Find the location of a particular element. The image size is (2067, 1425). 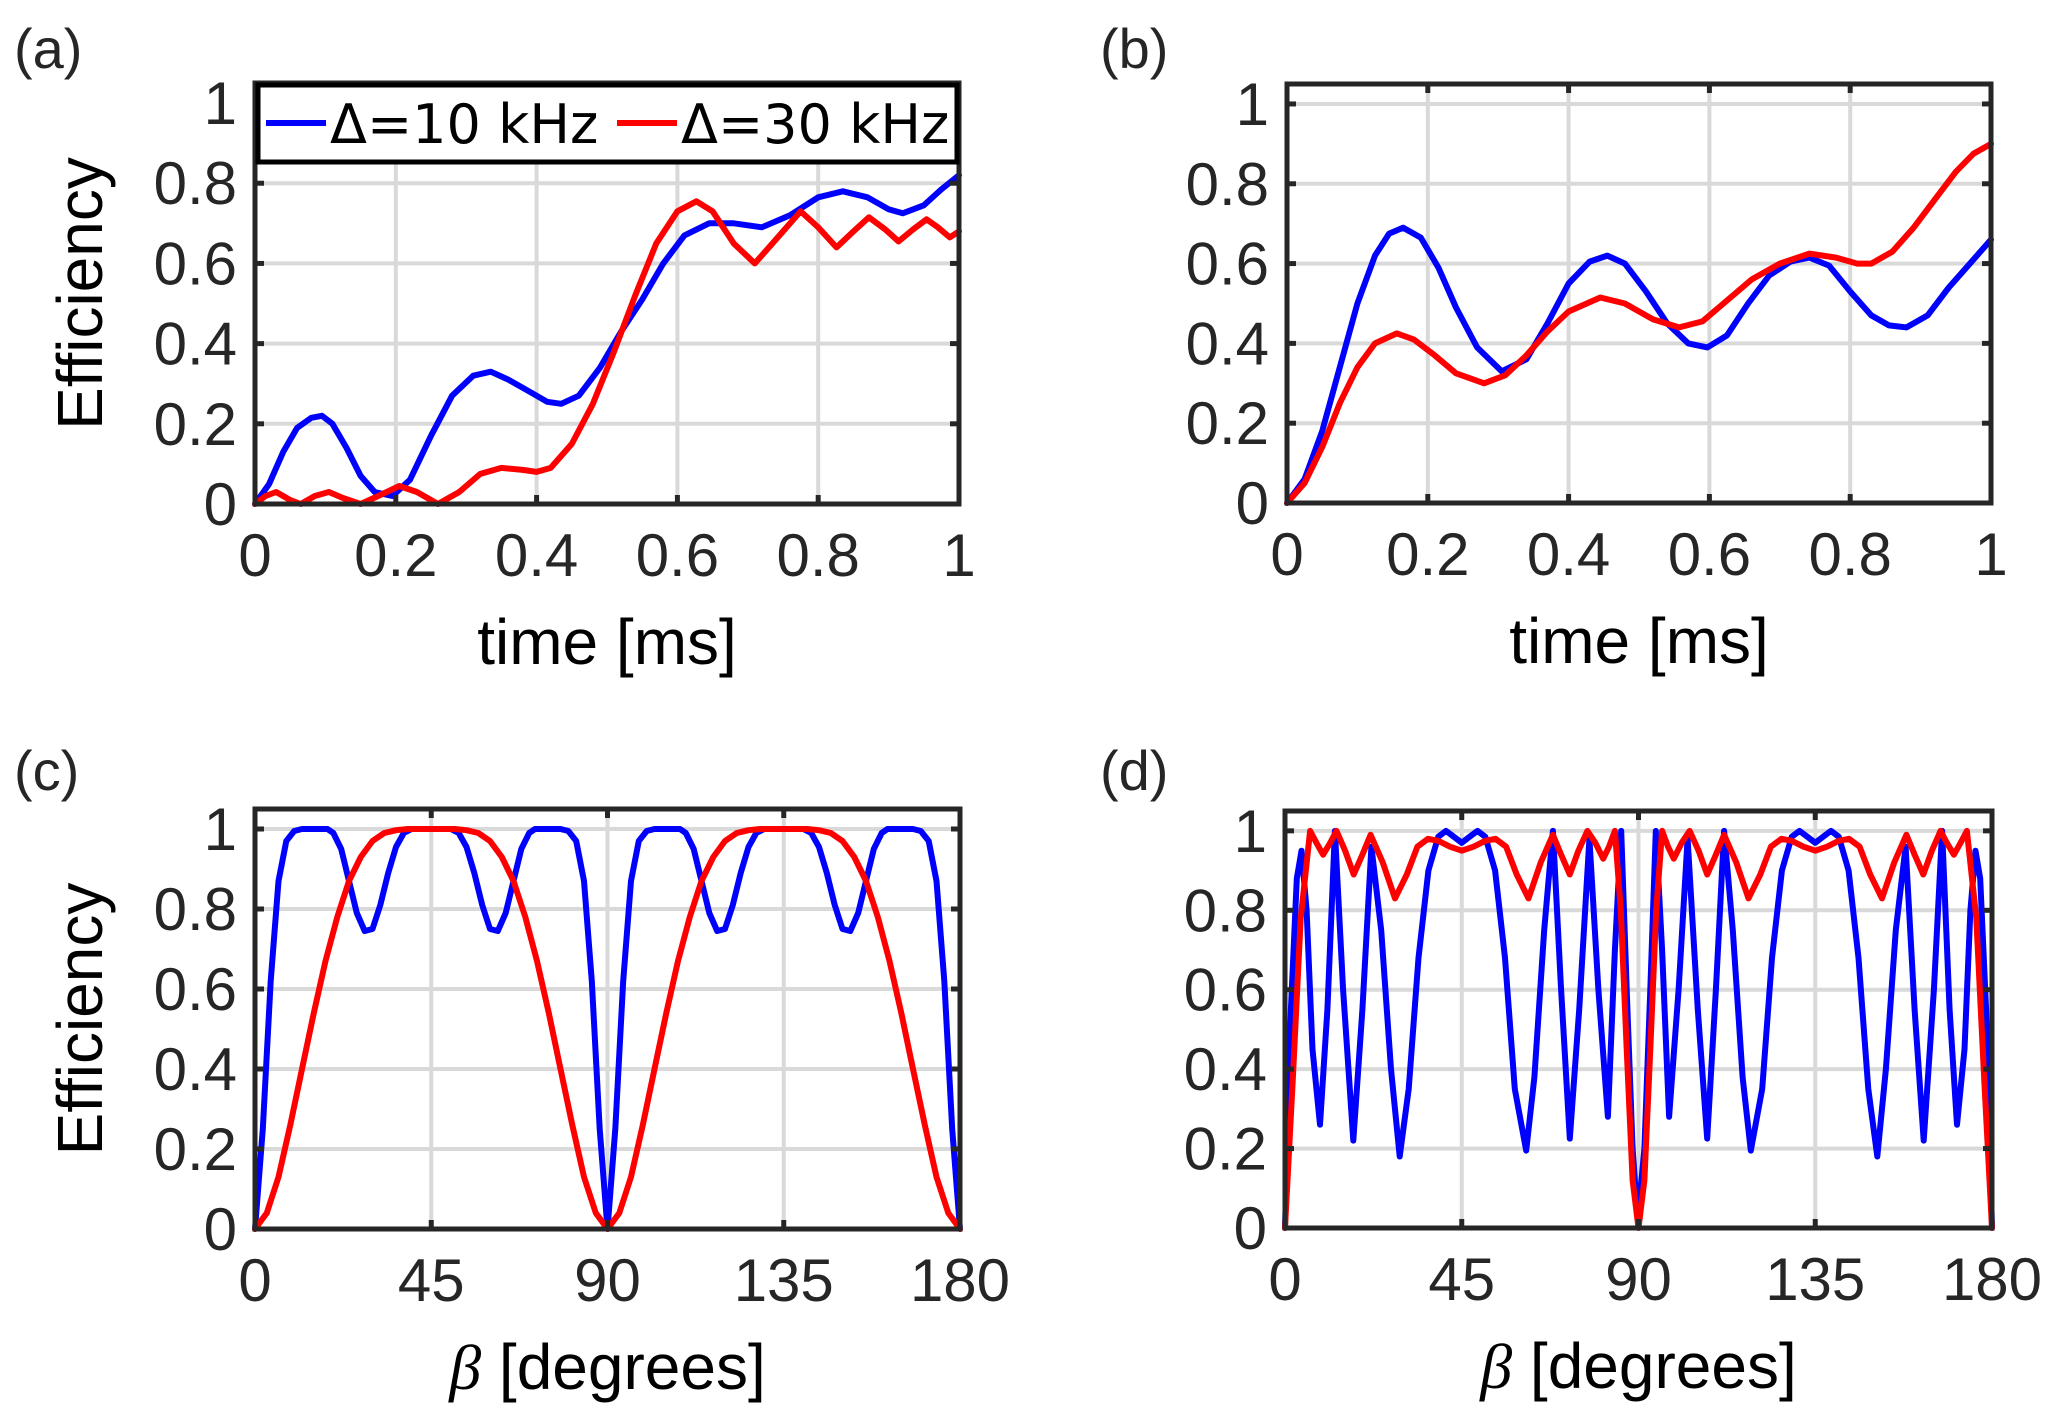

panel-label-a: (a) is located at coordinates (48, 48).